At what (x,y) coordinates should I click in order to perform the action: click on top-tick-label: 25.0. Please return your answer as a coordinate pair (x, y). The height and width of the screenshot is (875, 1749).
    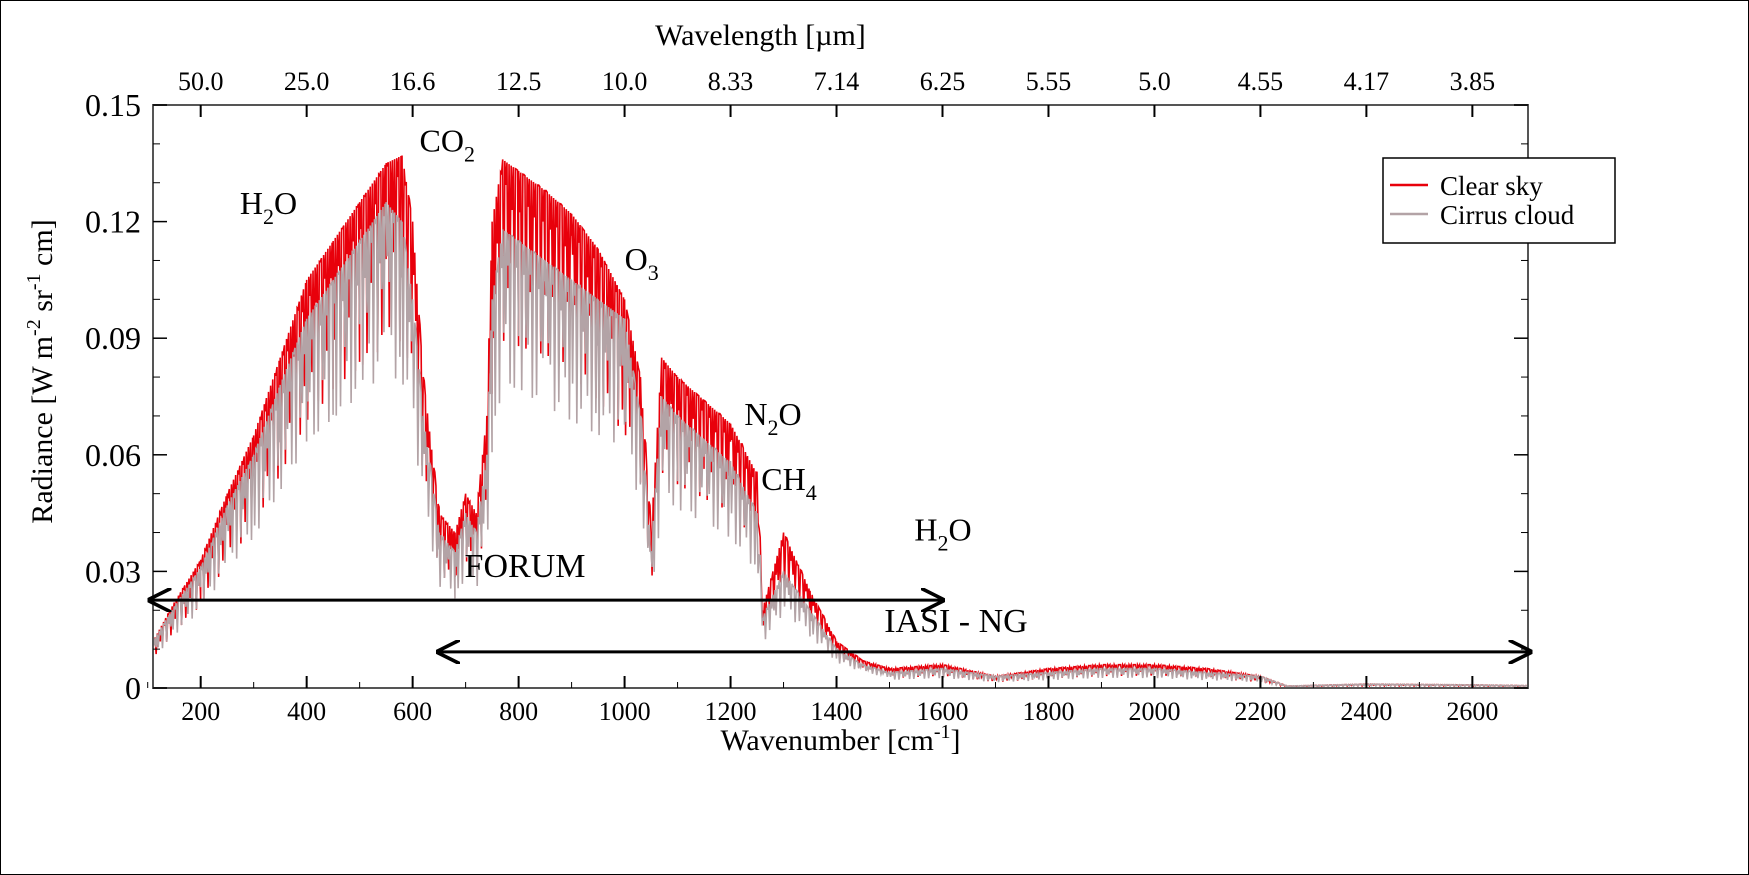
    Looking at the image, I should click on (307, 81).